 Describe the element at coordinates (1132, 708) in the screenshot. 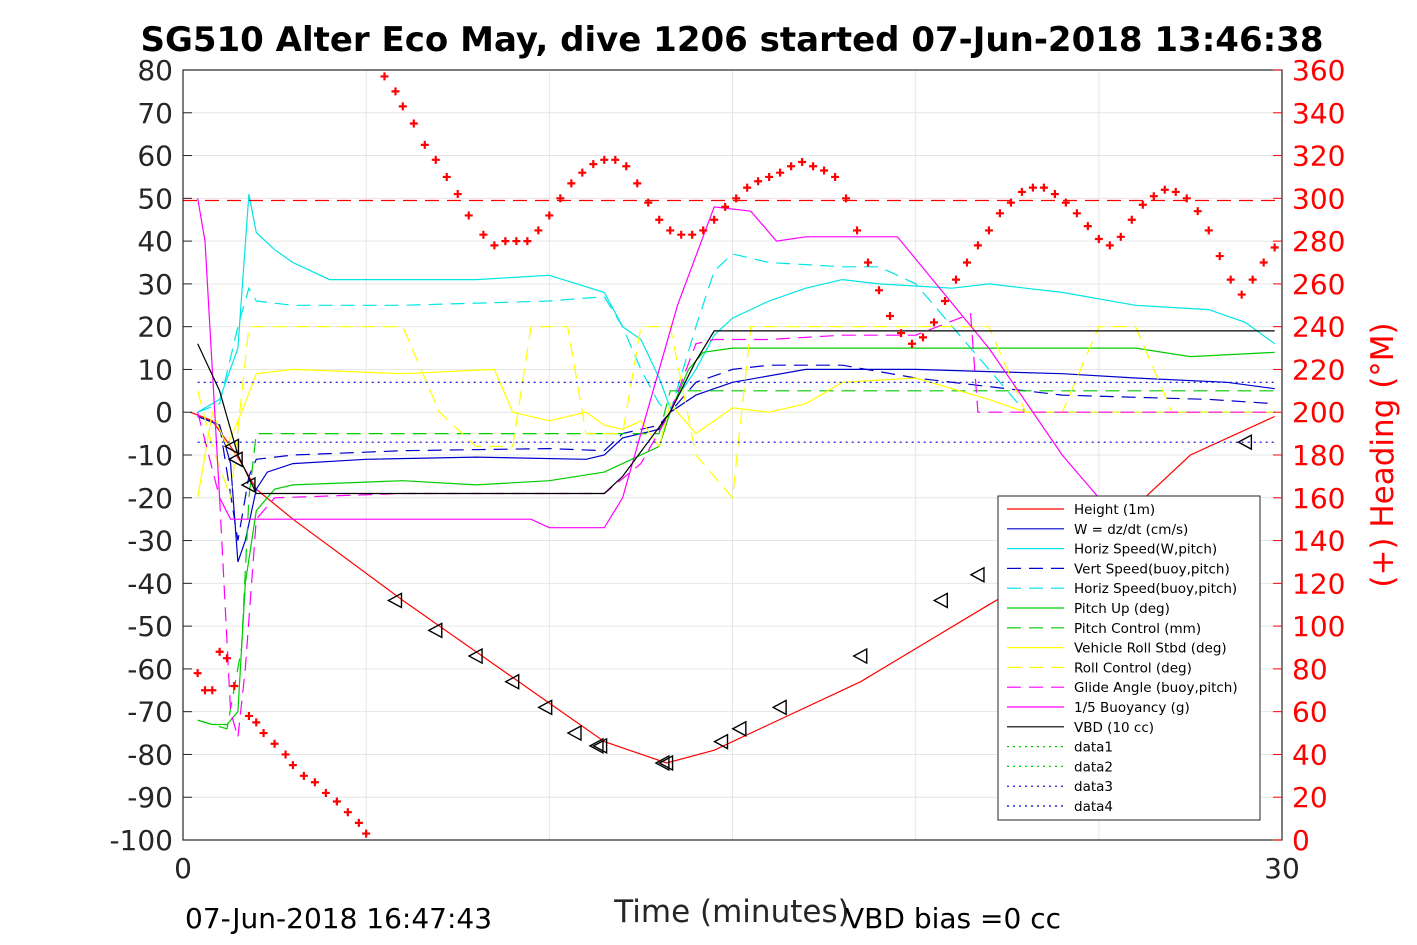

I see `legend-label-10: 1/5 Buoyancy (g)` at that location.